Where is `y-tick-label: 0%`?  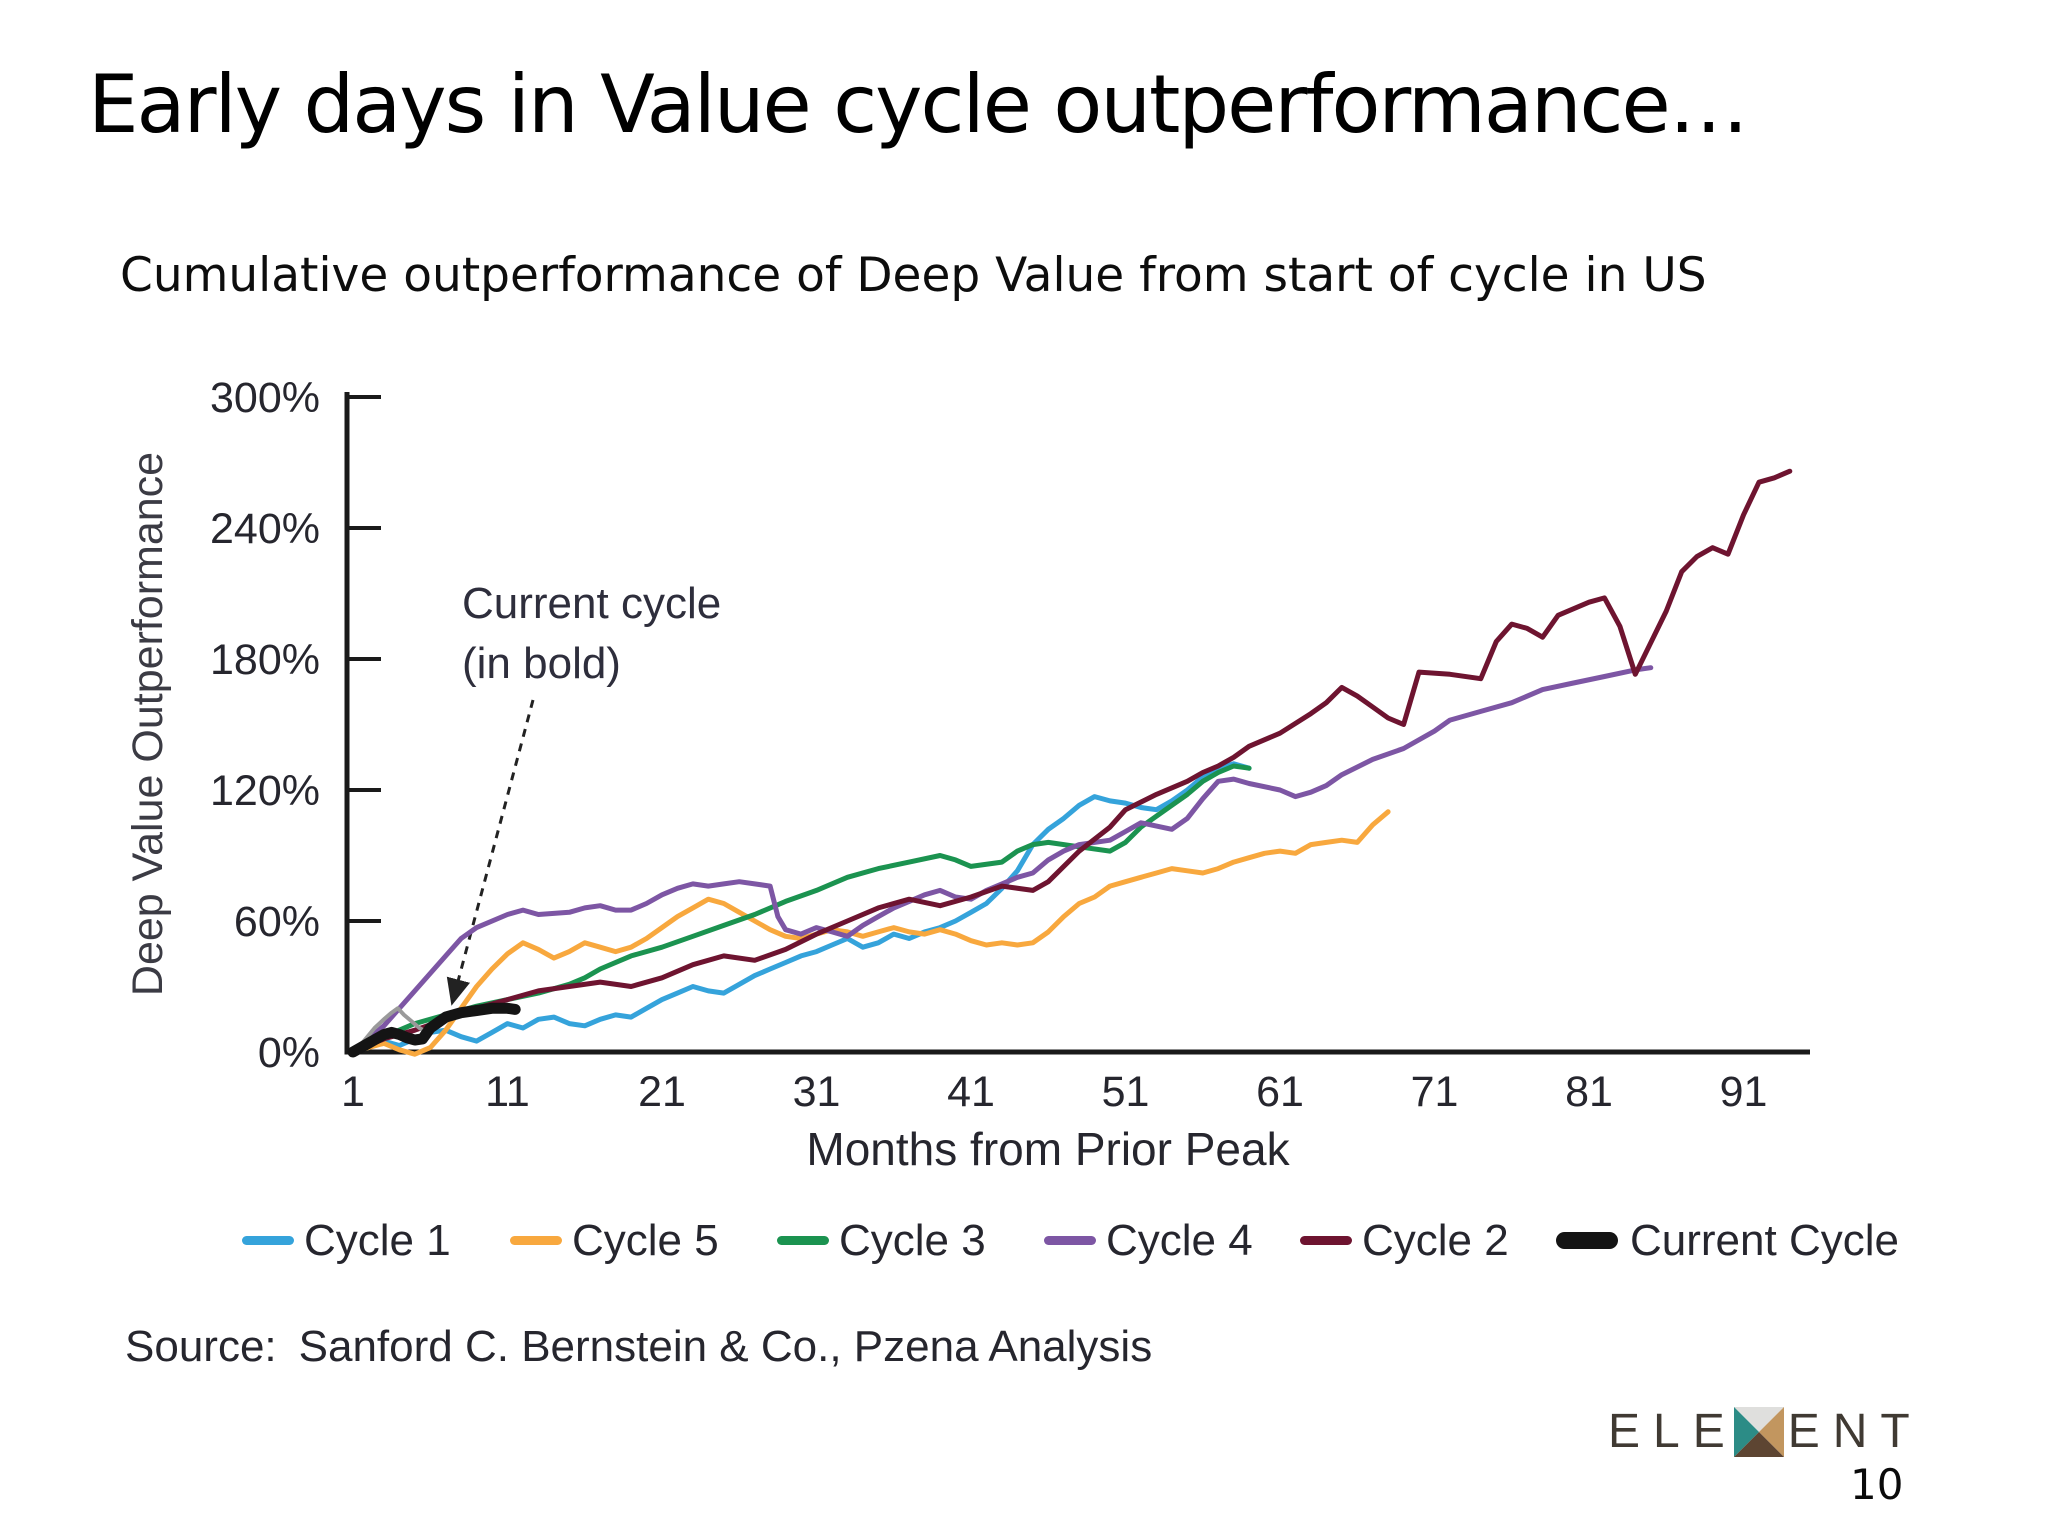
y-tick-label: 0% is located at coordinates (289, 1053).